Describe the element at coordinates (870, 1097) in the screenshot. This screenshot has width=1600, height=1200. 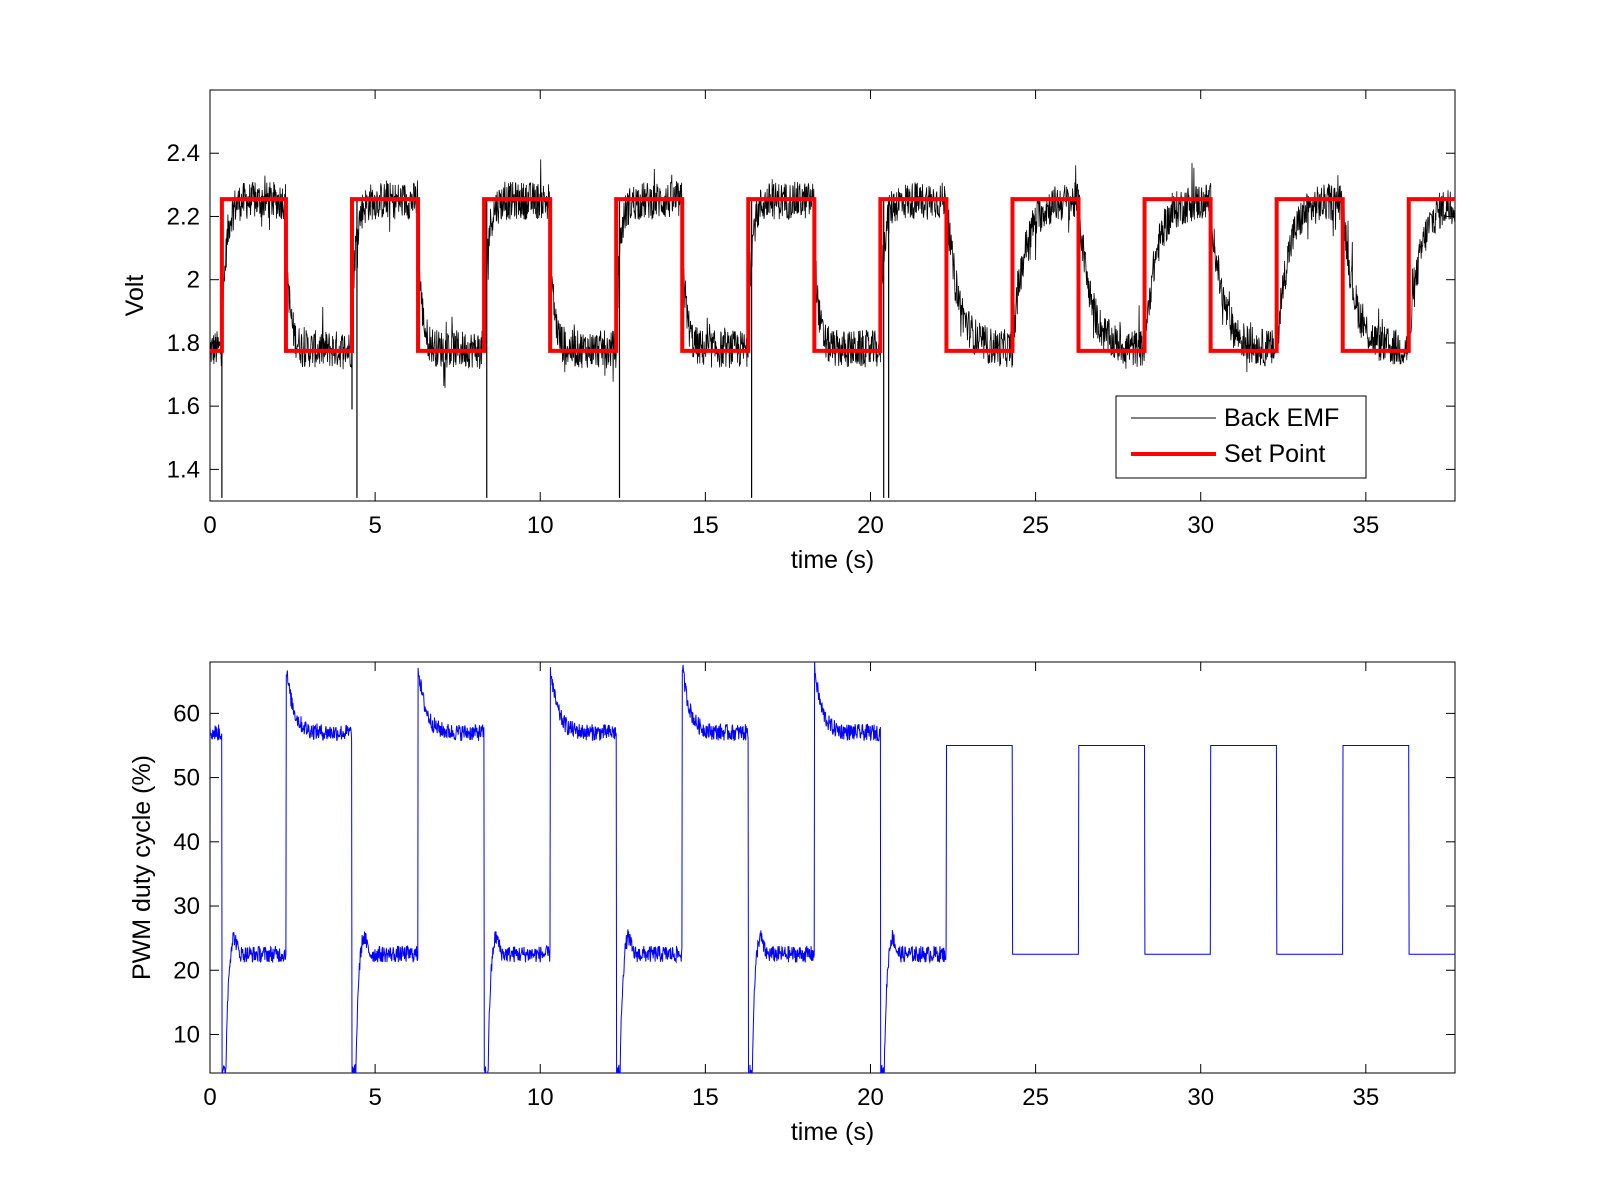
I see `pwm-x-tick-label: 20` at that location.